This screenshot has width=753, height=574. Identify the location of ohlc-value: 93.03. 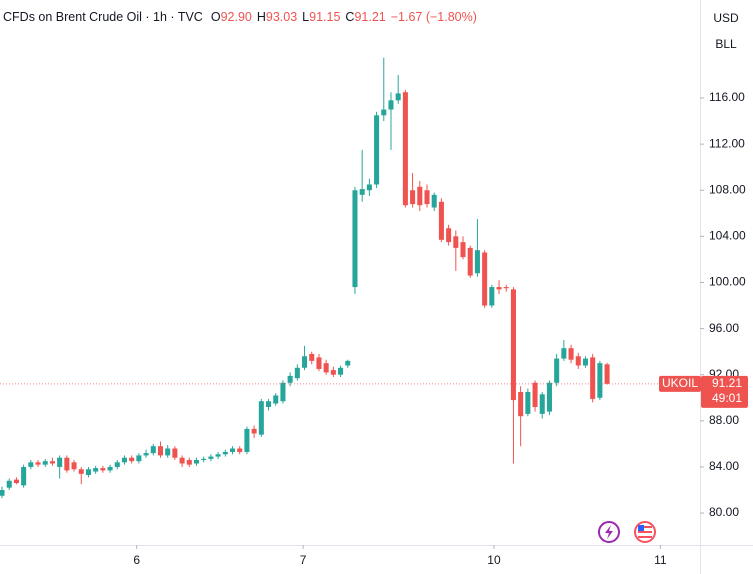
(281, 17).